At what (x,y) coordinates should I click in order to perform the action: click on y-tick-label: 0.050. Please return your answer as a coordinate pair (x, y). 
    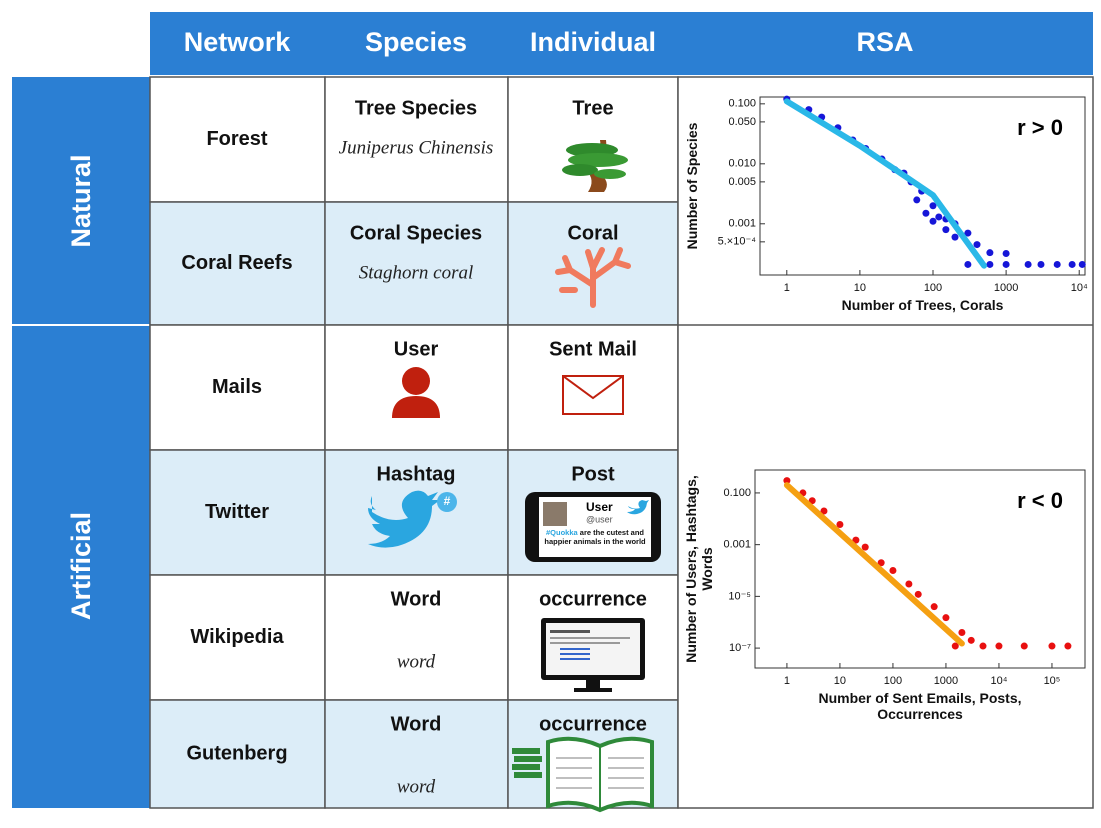
    Looking at the image, I should click on (742, 122).